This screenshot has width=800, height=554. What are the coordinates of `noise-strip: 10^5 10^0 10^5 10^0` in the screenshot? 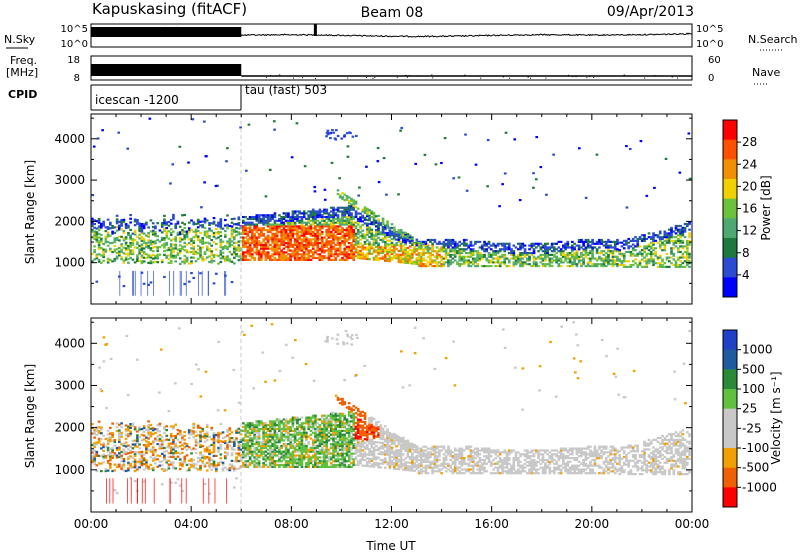 It's located at (392, 36).